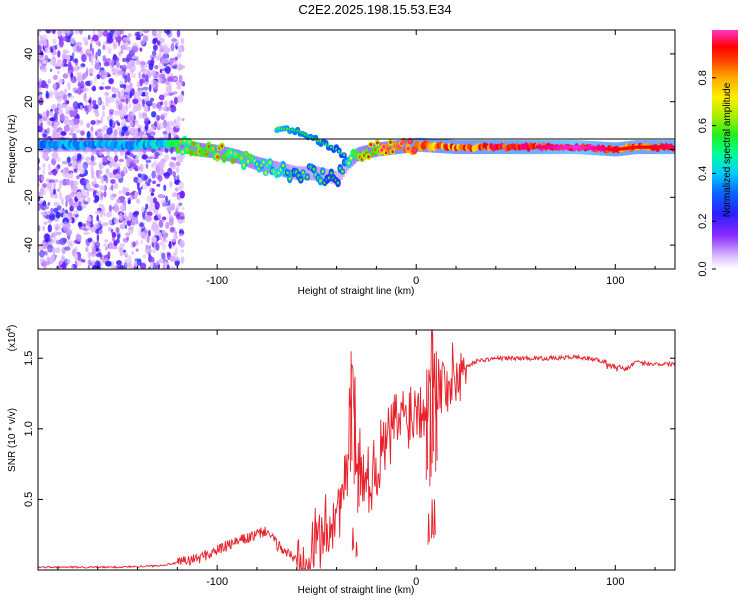 The height and width of the screenshot is (600, 750). What do you see at coordinates (297, 131) in the screenshot?
I see `spectrogram-branch-core` at bounding box center [297, 131].